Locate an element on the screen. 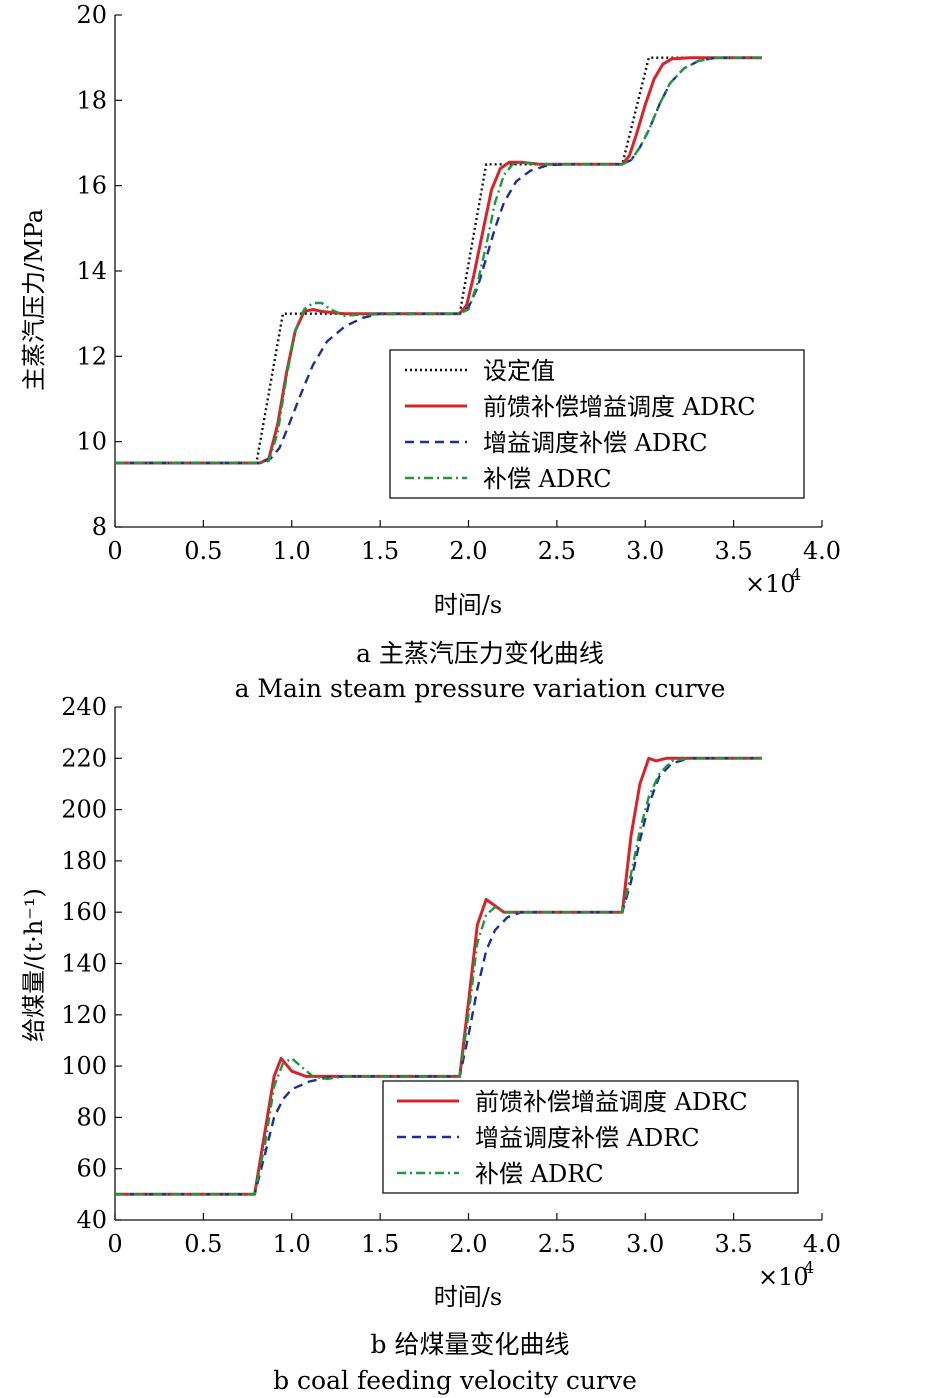 The width and height of the screenshot is (945, 1398). y-tick-label: 8 is located at coordinates (99, 527).